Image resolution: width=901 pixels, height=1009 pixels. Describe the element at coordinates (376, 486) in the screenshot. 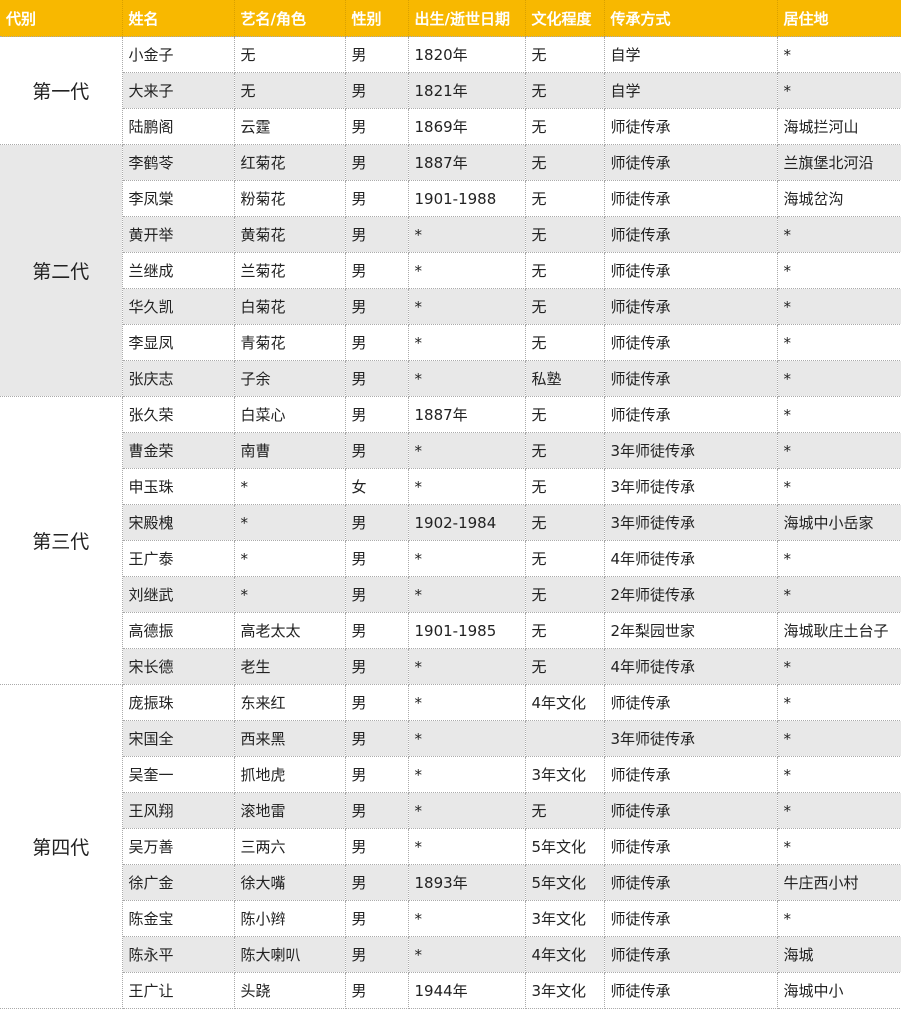

I see `cell-gender: 女` at that location.